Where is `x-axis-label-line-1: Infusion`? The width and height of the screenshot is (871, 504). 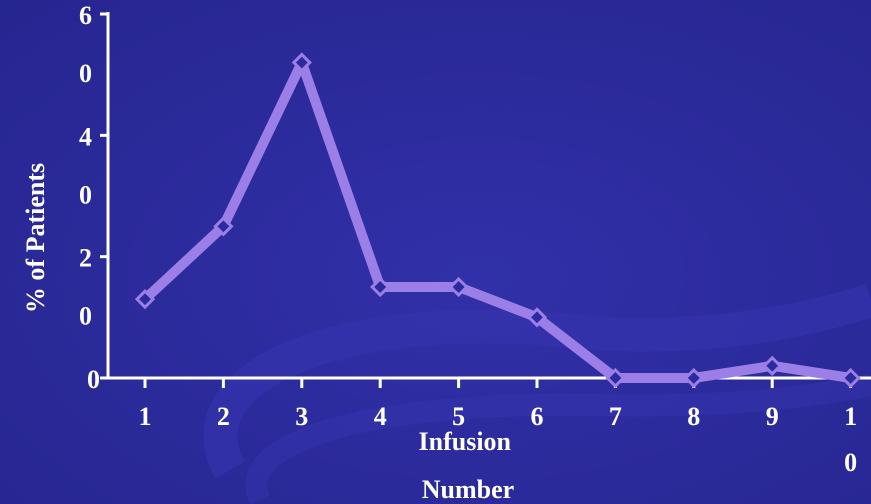
x-axis-label-line-1: Infusion is located at coordinates (465, 441).